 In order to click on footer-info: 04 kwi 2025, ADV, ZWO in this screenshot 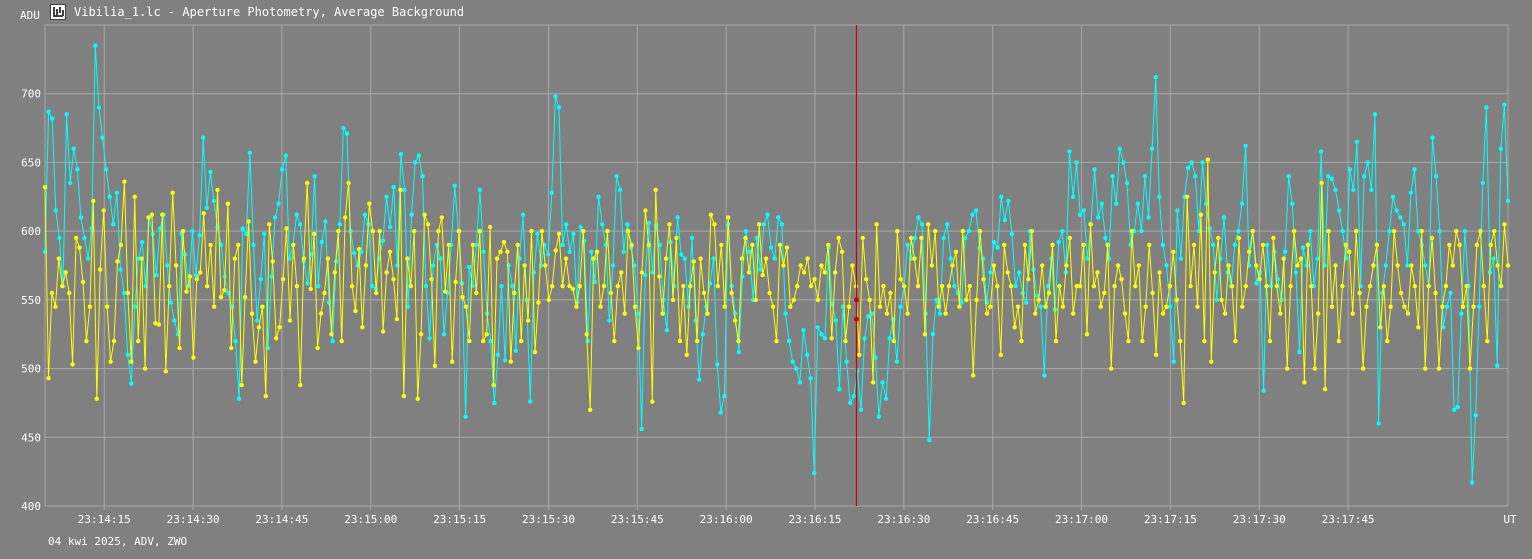, I will do `click(118, 541)`.